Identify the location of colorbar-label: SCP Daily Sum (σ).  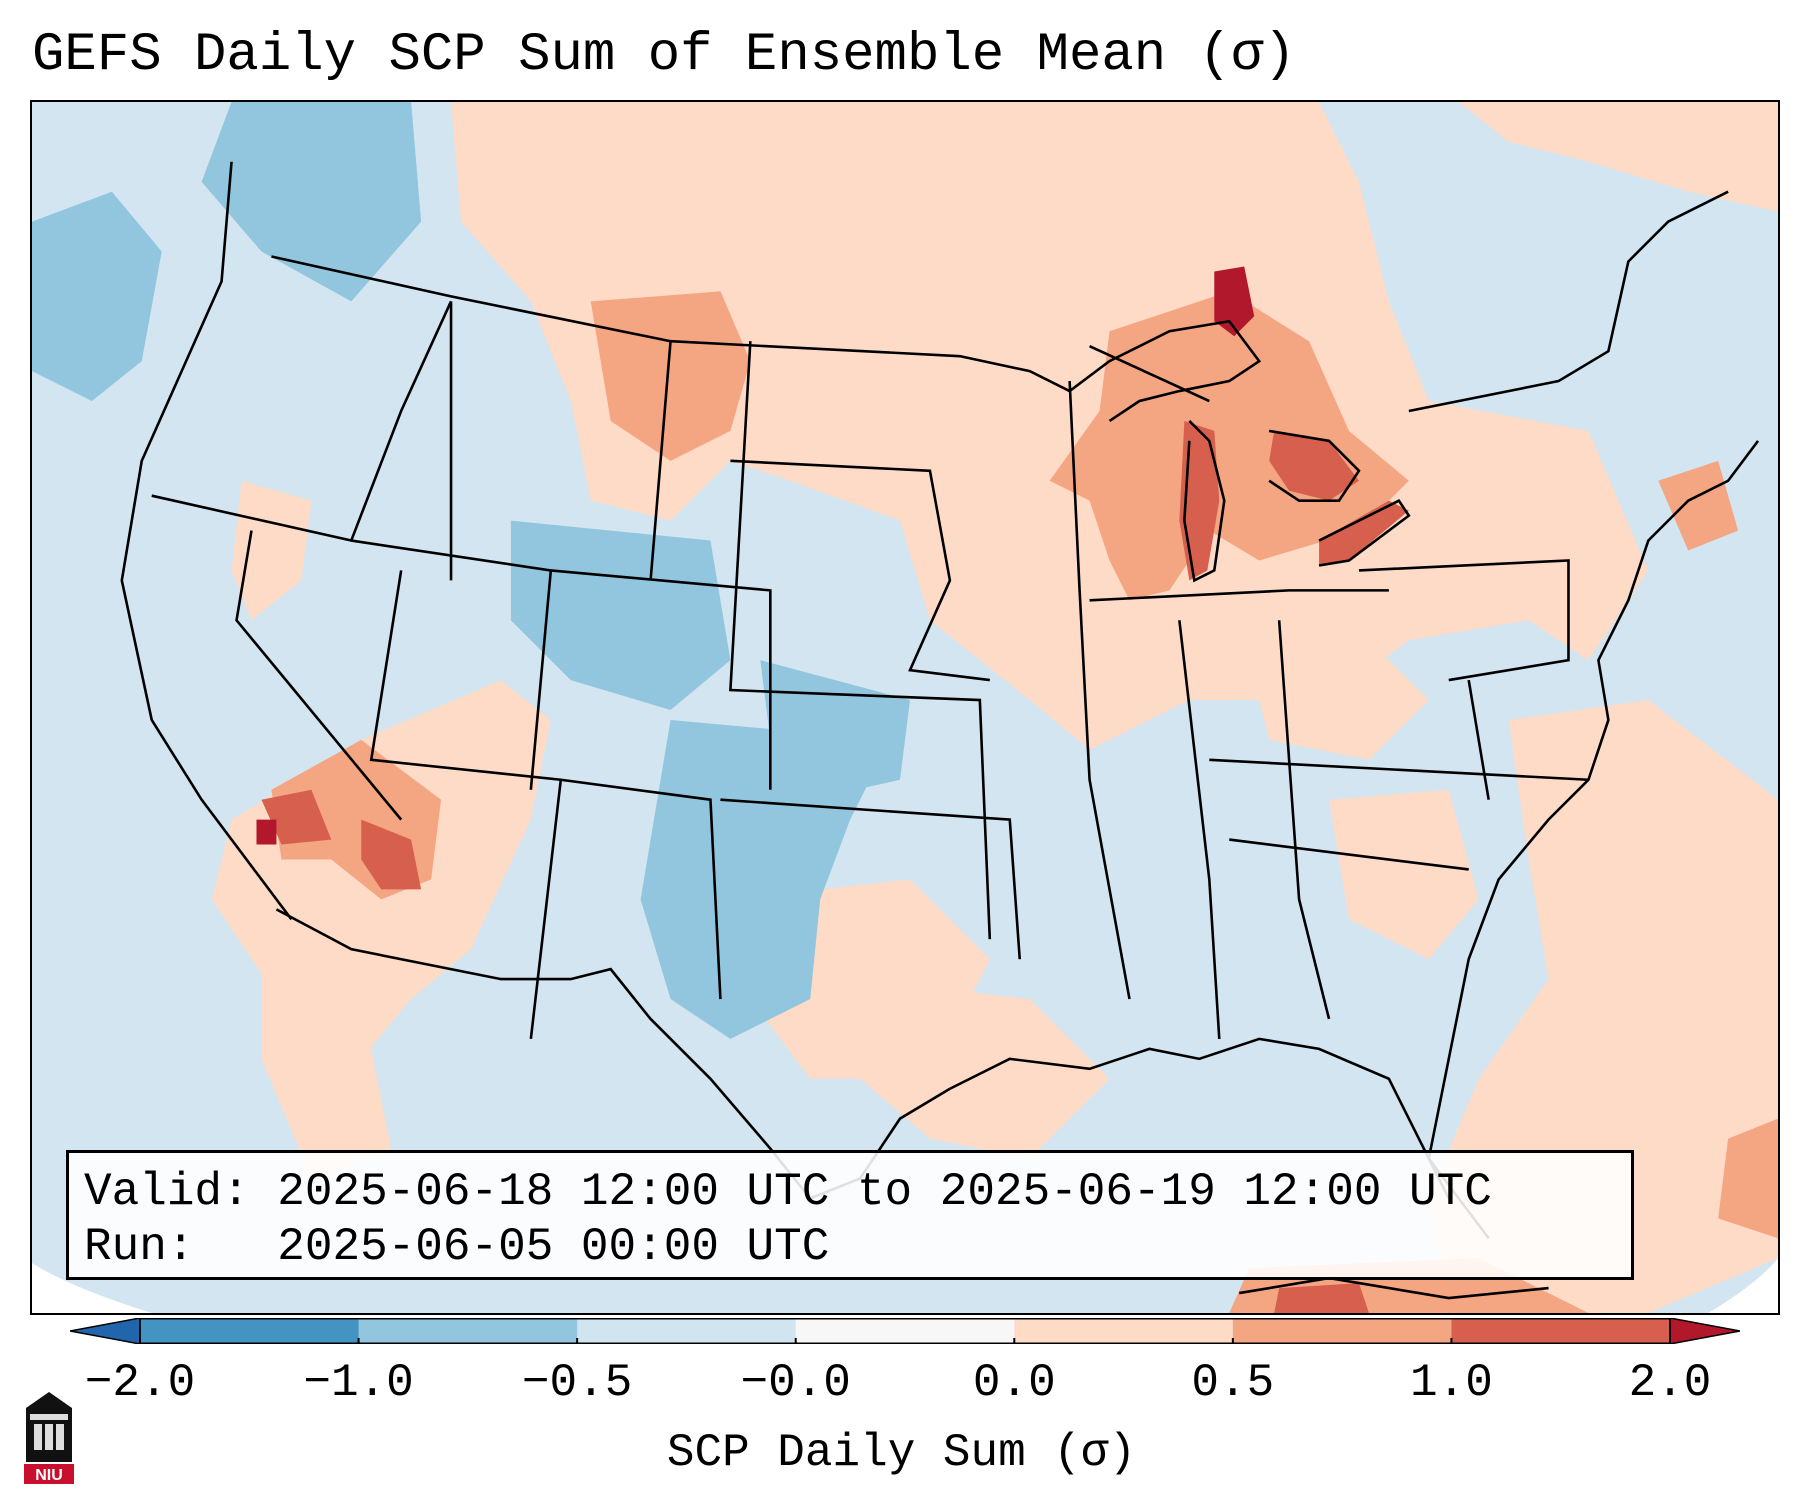
(901, 1453).